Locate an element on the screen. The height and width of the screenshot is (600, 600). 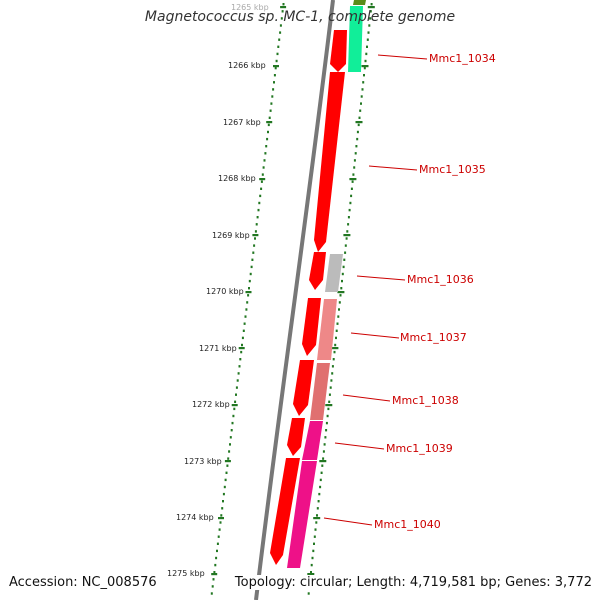
gene-label-1034: Mmc1_1034 is located at coordinates (462, 58).